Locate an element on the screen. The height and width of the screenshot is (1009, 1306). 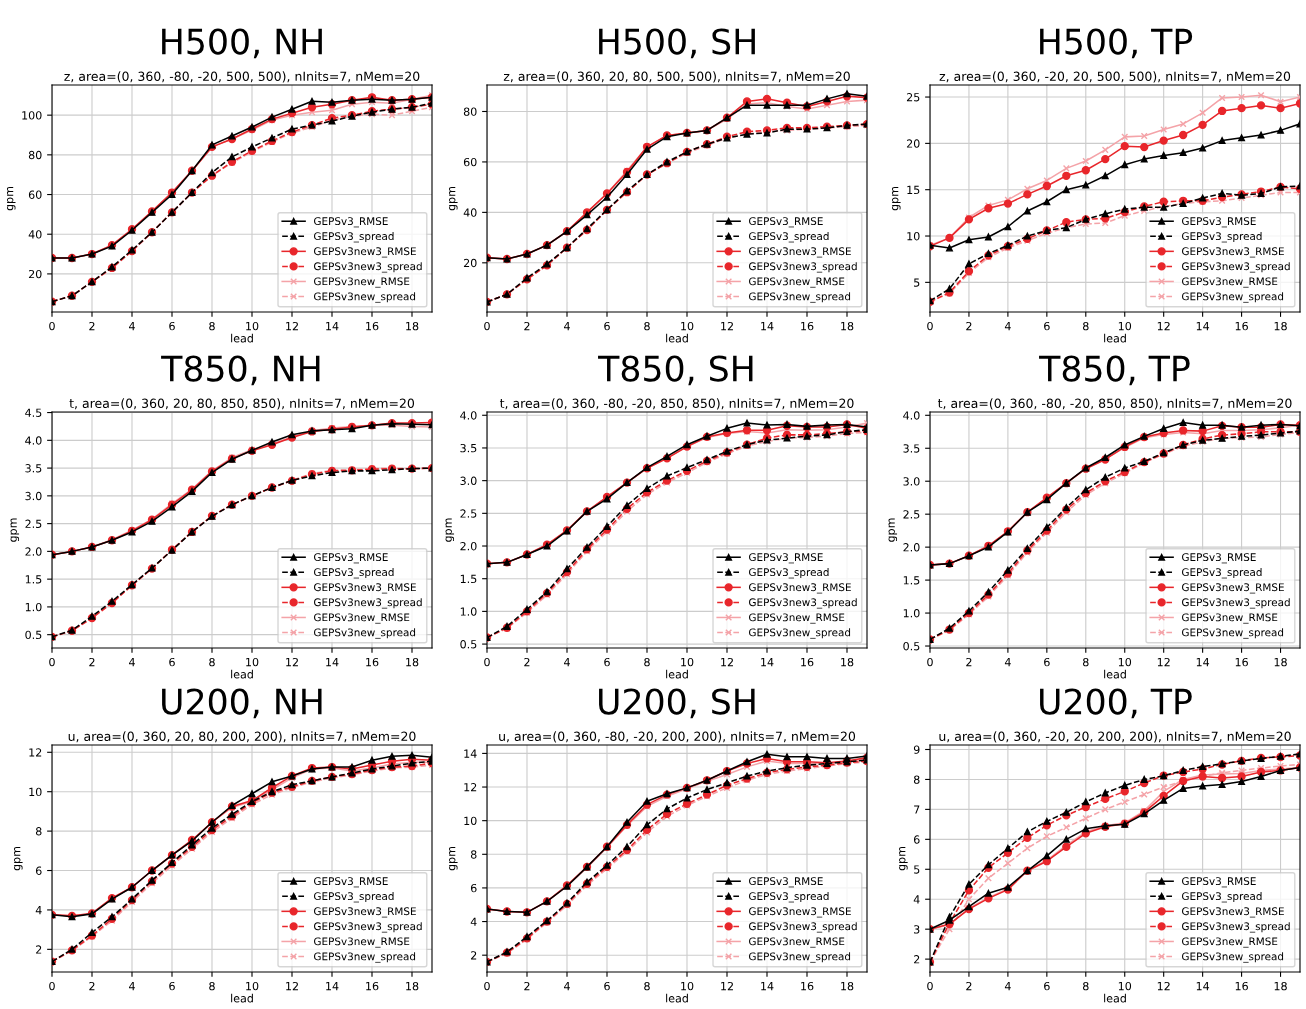
y-tick-label: 12 is located at coordinates (470, 787).